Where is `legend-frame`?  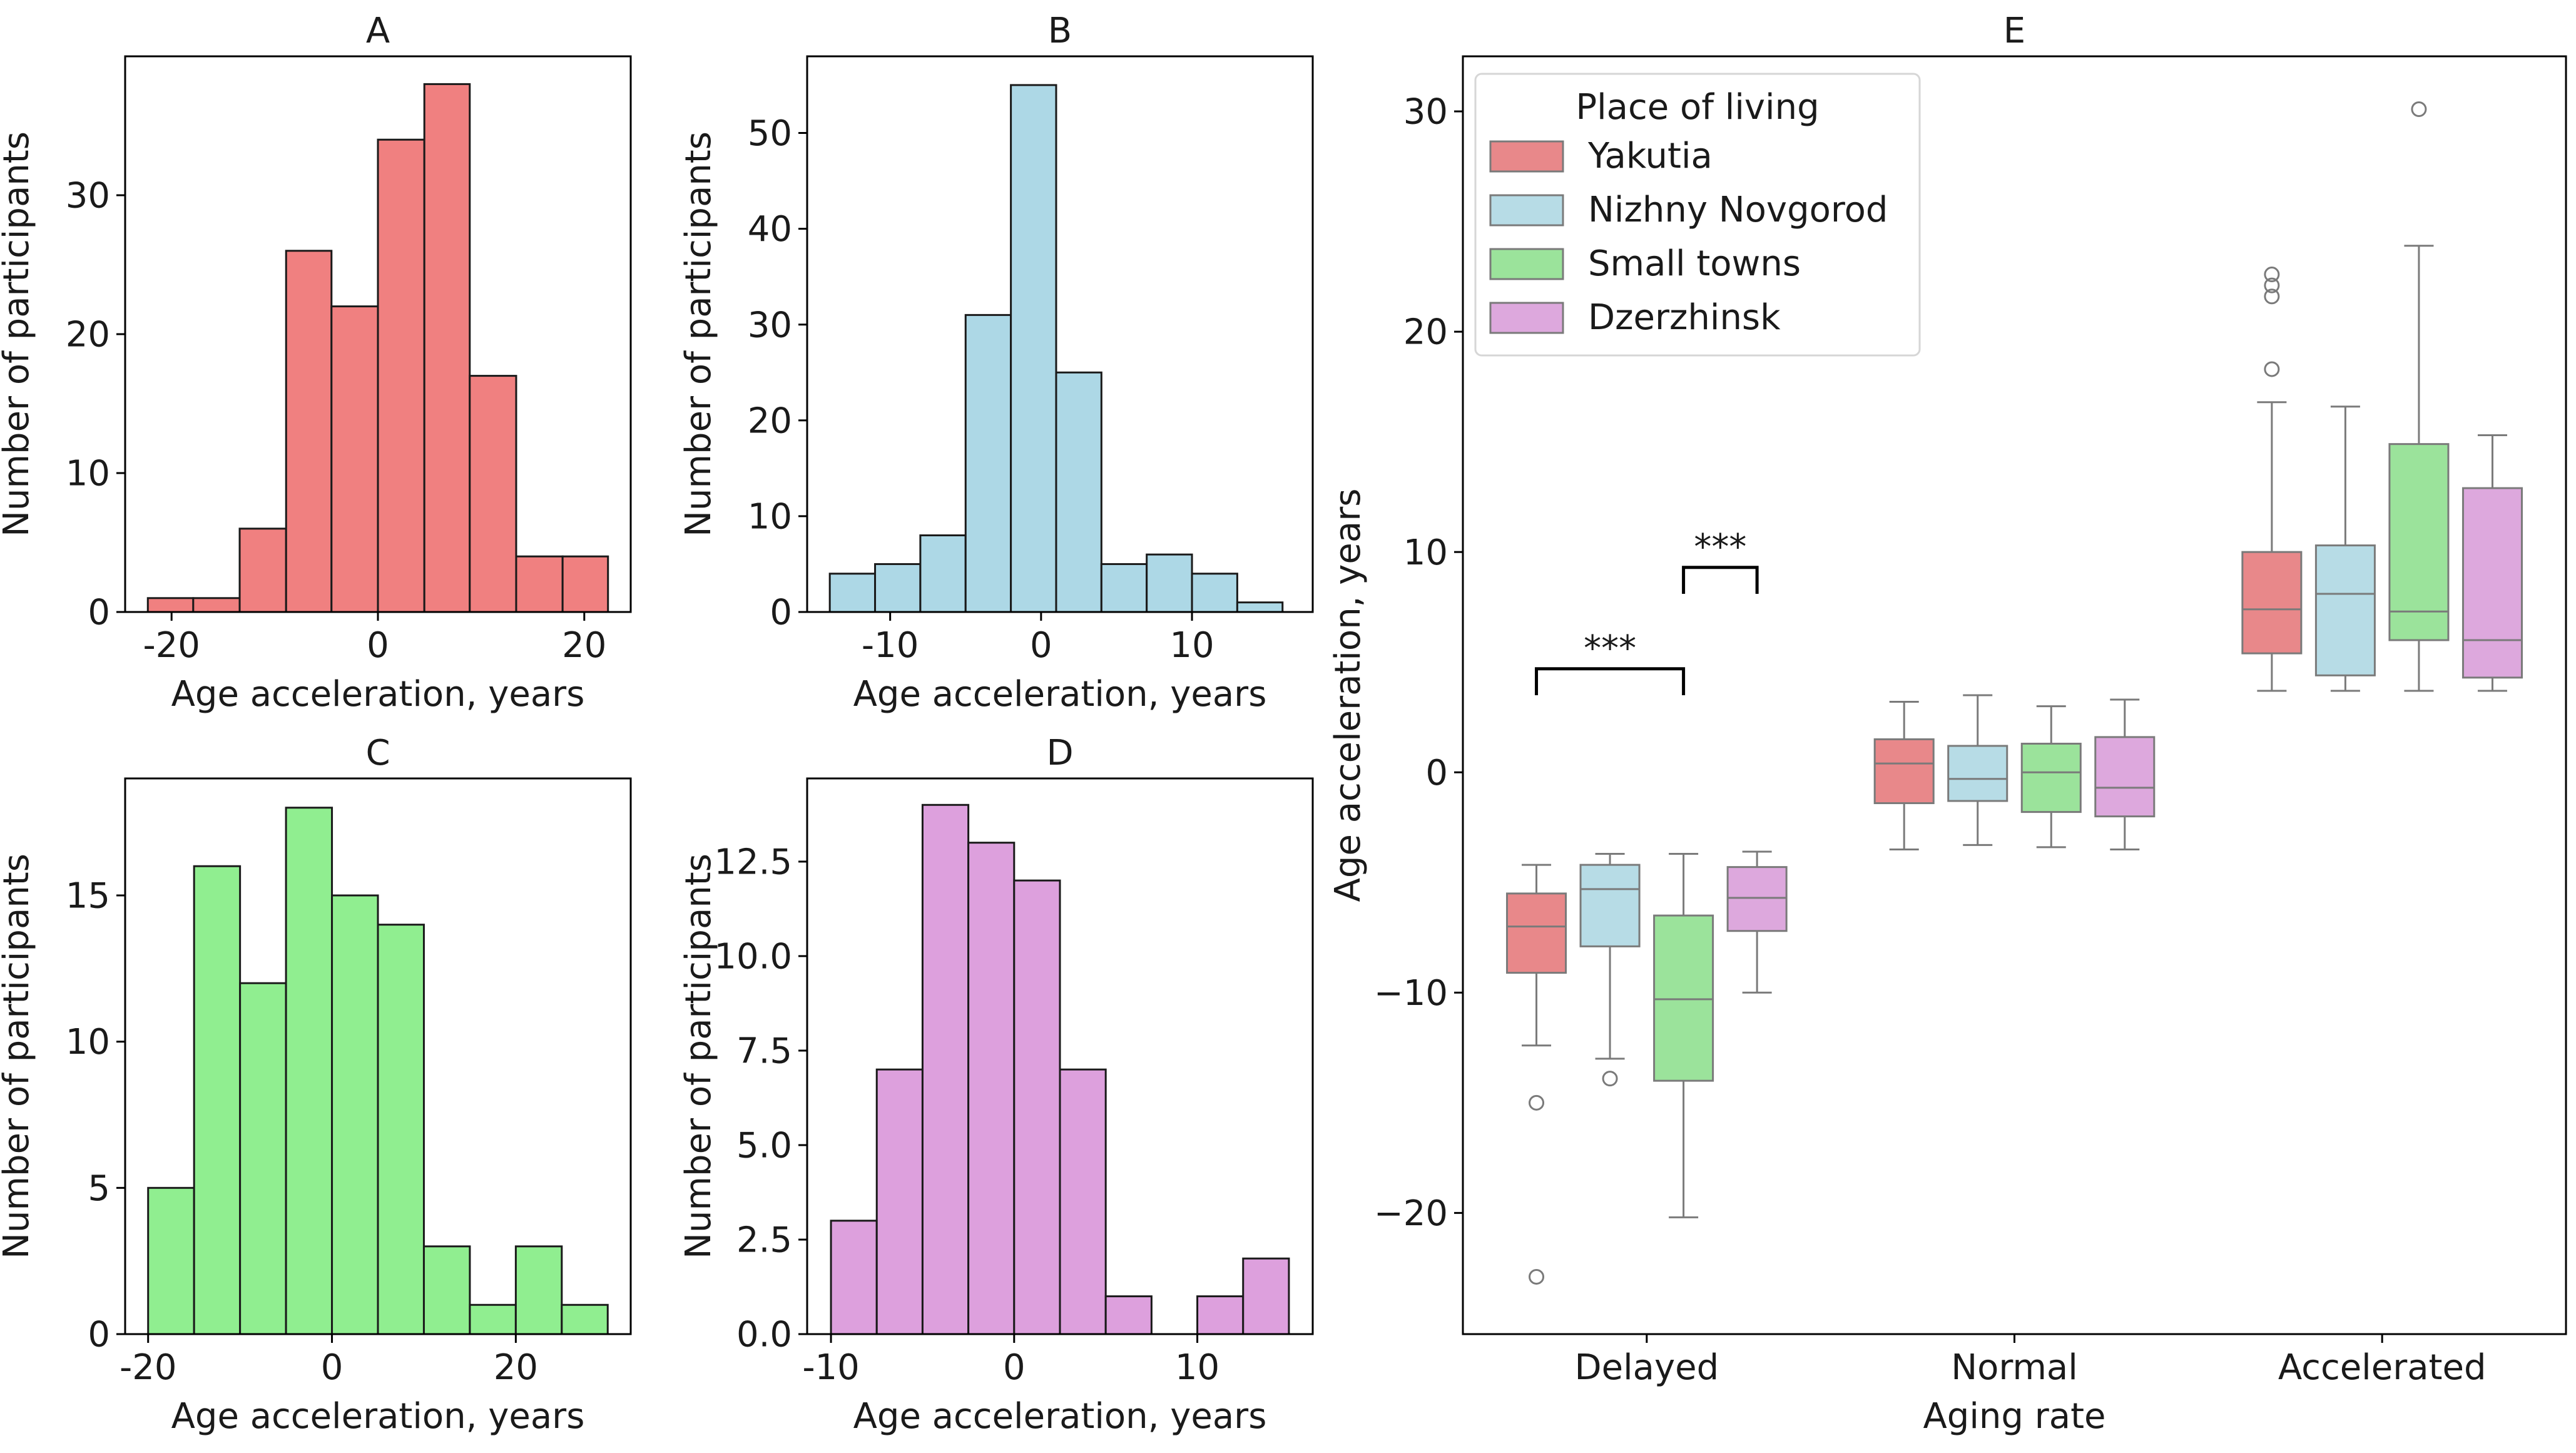 legend-frame is located at coordinates (1697, 215).